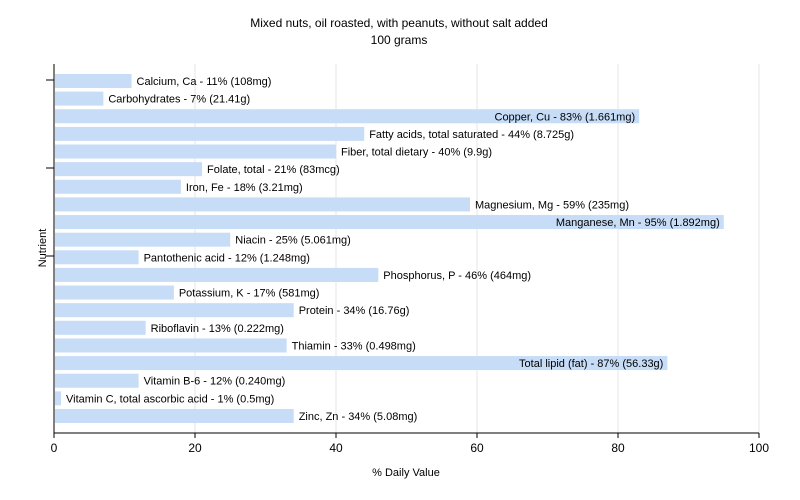 Image resolution: width=800 pixels, height=500 pixels. Describe the element at coordinates (552, 205) in the screenshot. I see `bar-label-7: Magnesium, Mg - 59% (235mg)` at that location.